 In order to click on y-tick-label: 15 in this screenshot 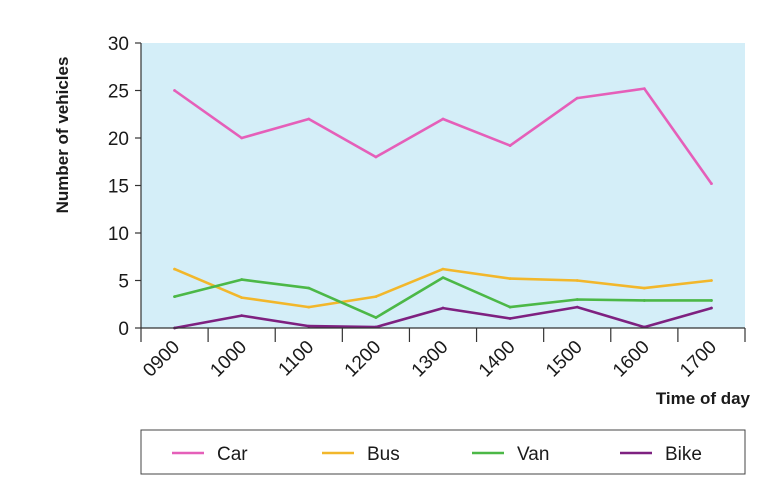, I will do `click(118, 187)`.